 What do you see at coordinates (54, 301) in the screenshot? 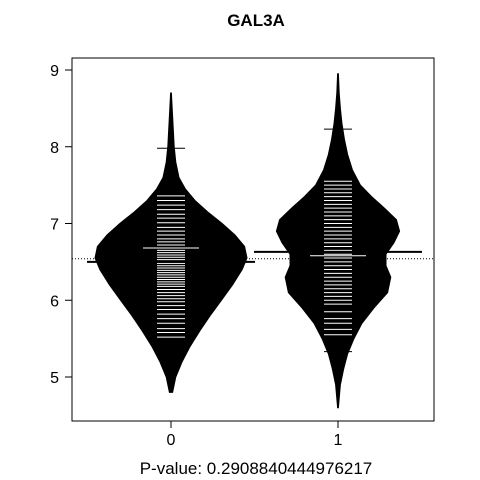
I see `y-tick-label: 6` at bounding box center [54, 301].